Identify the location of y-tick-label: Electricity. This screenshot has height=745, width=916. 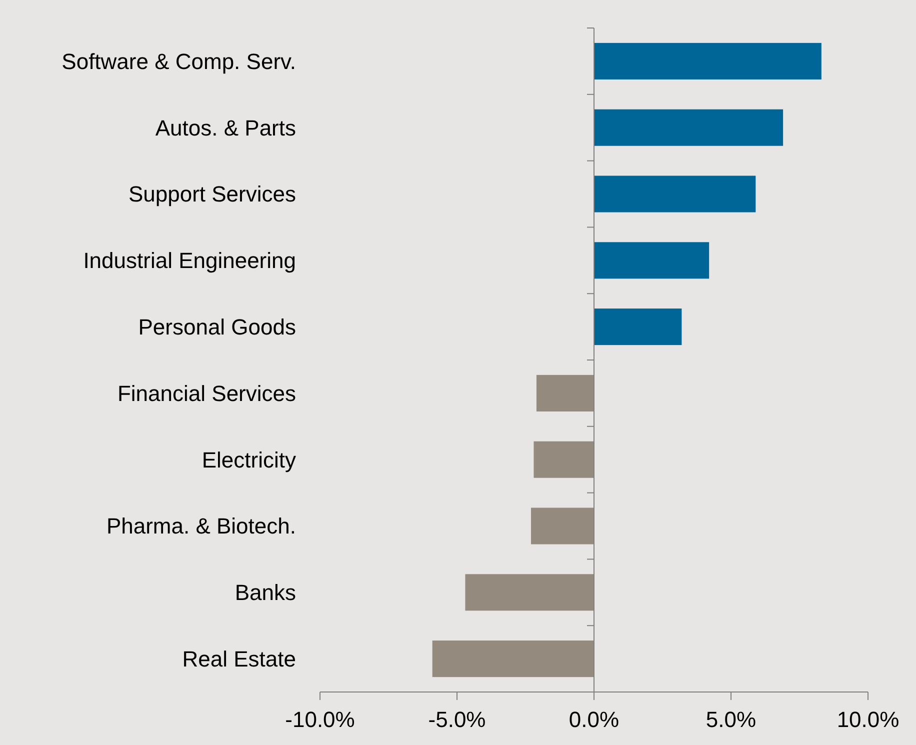
(249, 459).